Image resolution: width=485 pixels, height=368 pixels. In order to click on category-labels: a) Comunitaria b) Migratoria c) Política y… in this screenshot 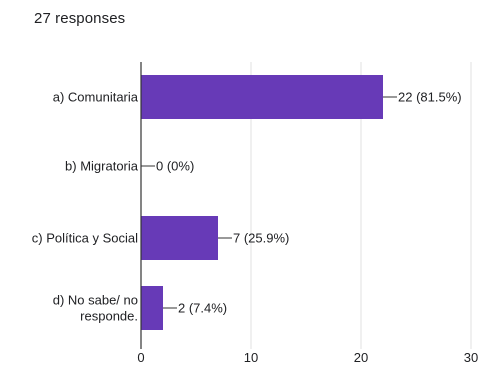, I will do `click(85, 207)`.